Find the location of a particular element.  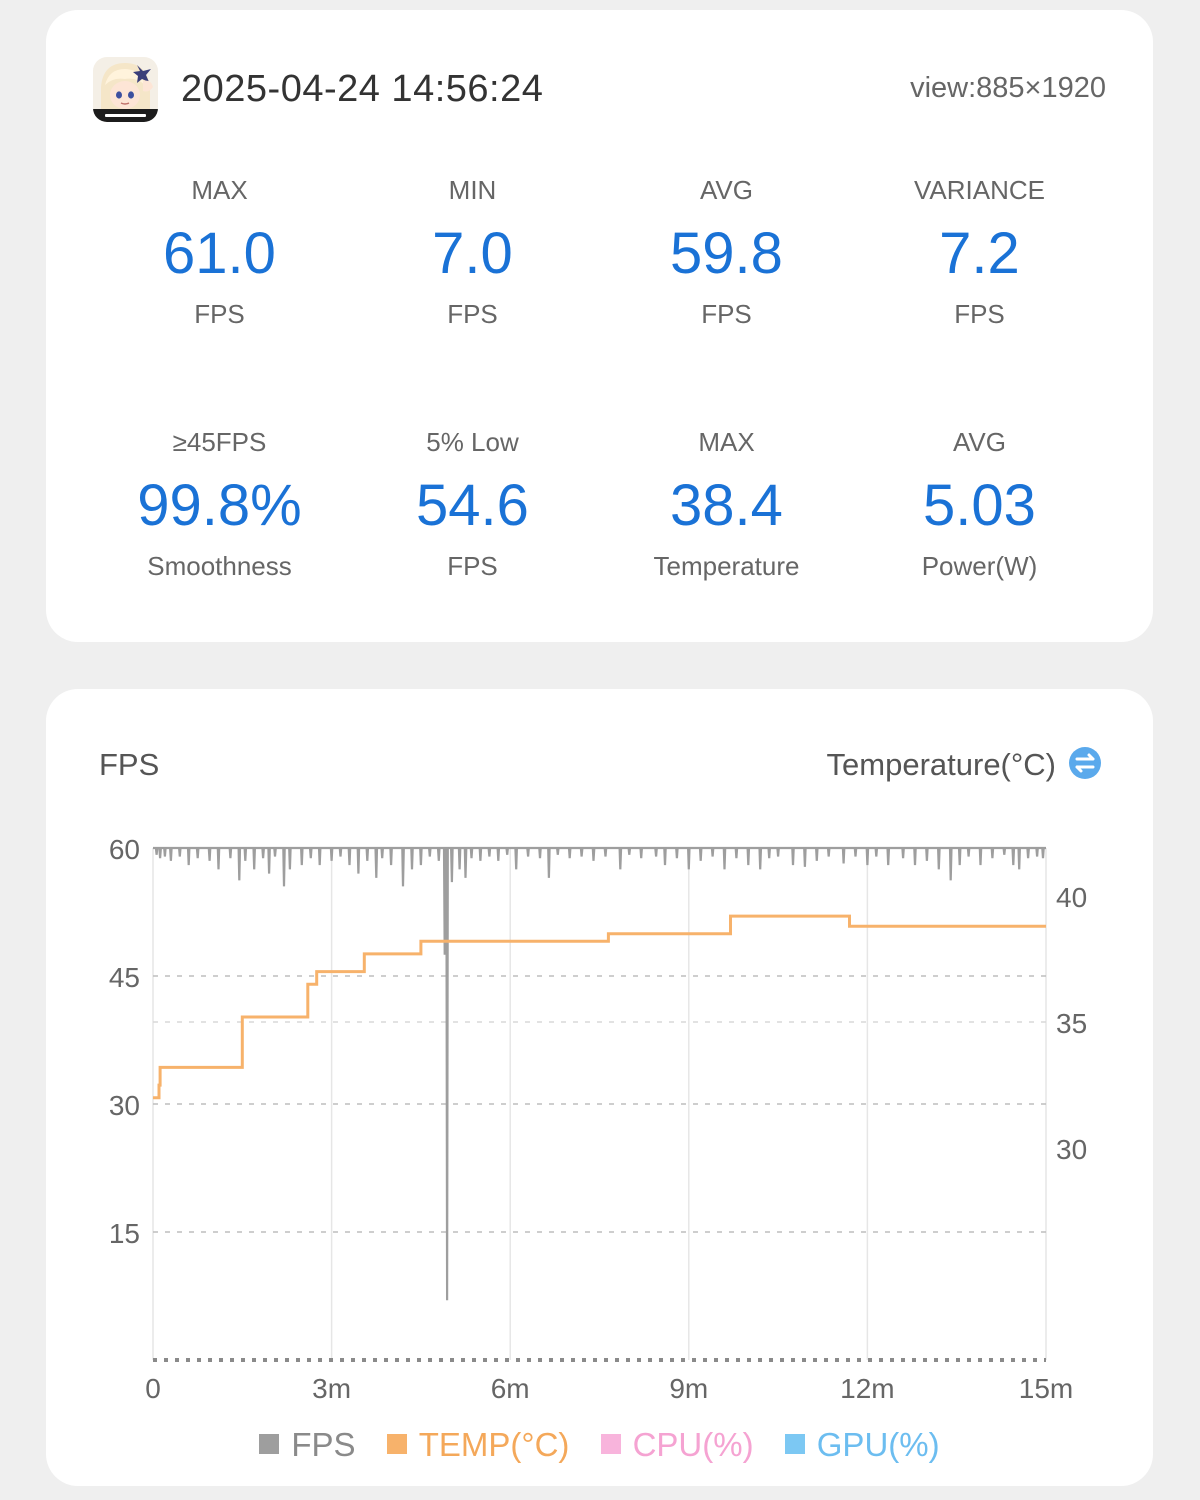

session-datetime: 2025-04-24 14:56:24 is located at coordinates (362, 89).